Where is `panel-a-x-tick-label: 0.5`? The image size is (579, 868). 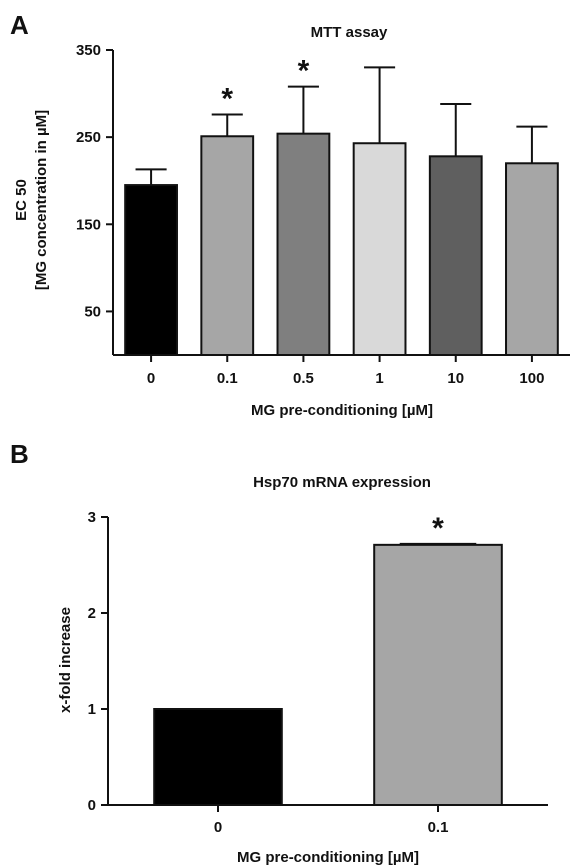 panel-a-x-tick-label: 0.5 is located at coordinates (303, 378).